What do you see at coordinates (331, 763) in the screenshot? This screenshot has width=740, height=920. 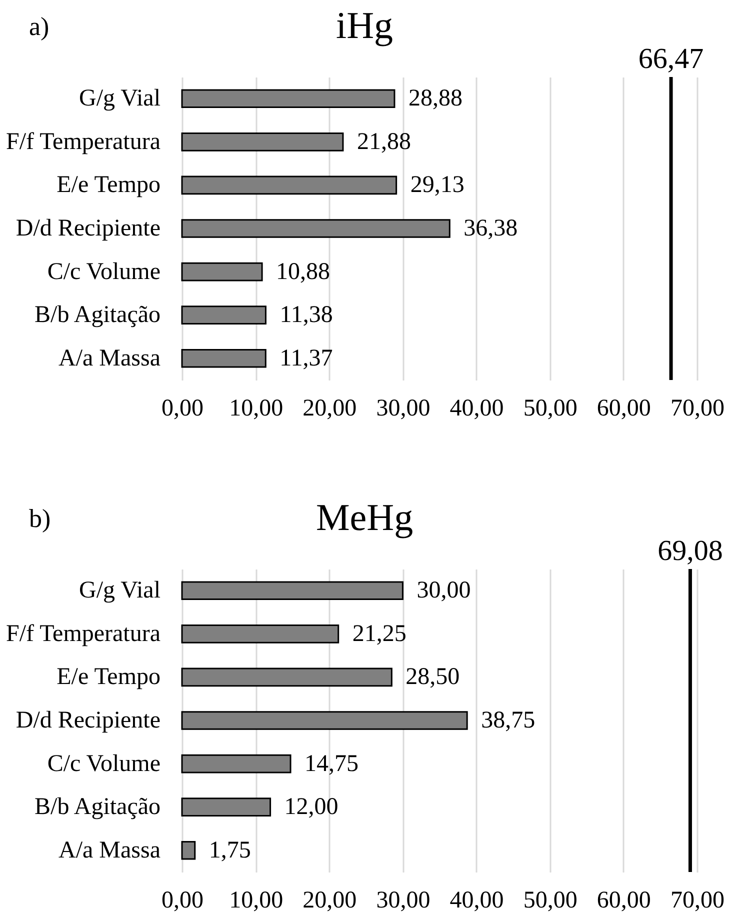 I see `data-label: 14,75` at bounding box center [331, 763].